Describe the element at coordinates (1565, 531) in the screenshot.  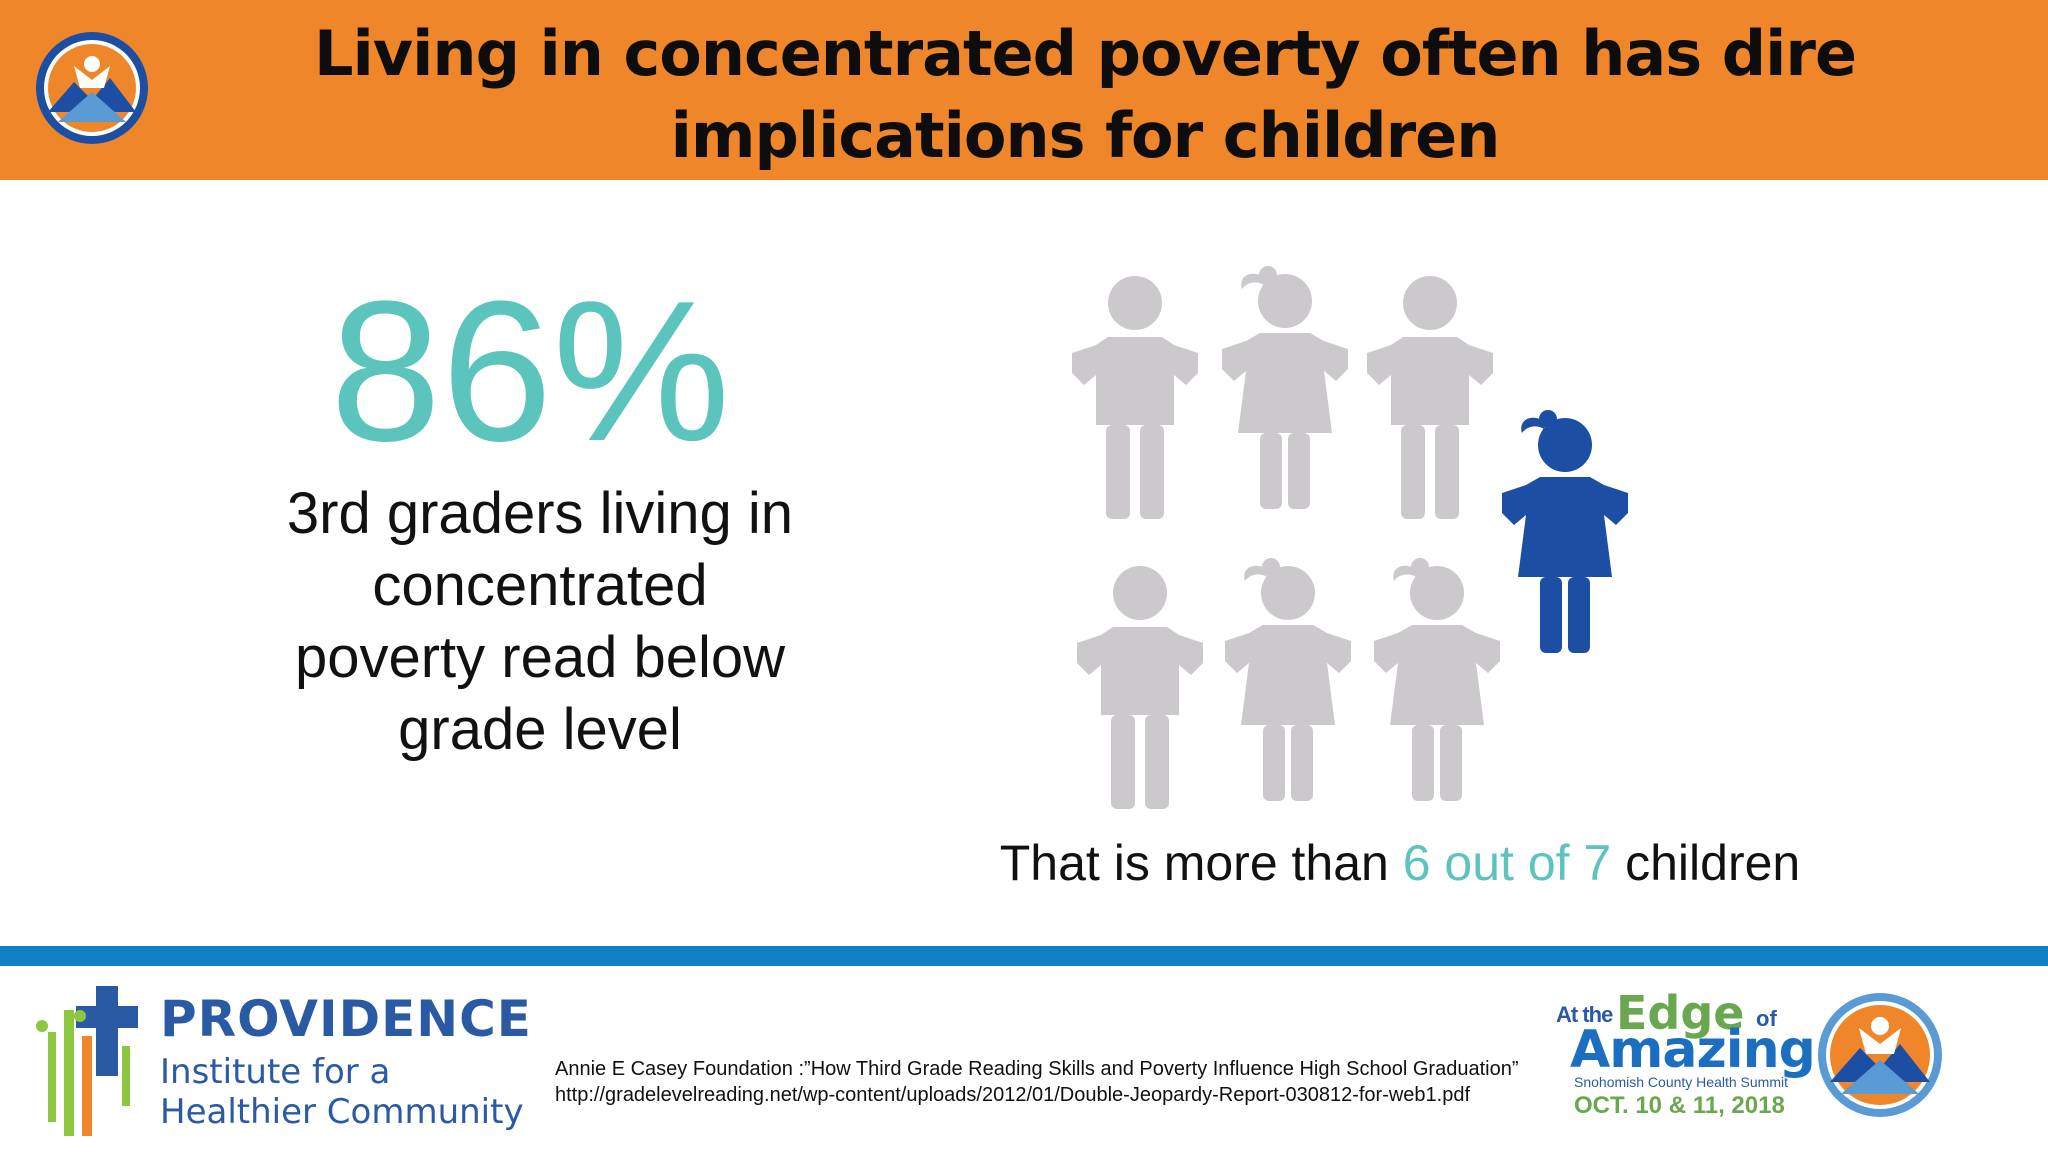
I see `highlighted-child-figure` at that location.